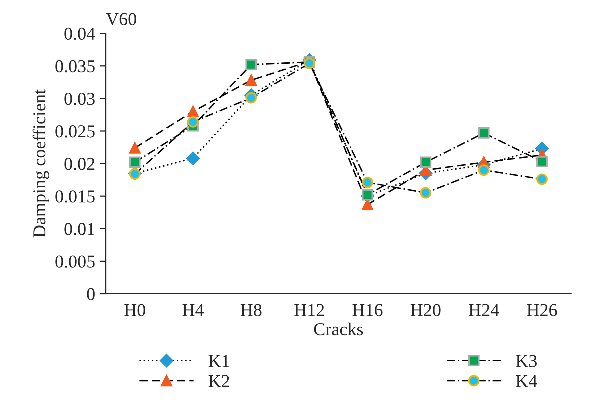 This screenshot has width=589, height=420. What do you see at coordinates (75, 262) in the screenshot?
I see `y-tick-label: 0.005` at bounding box center [75, 262].